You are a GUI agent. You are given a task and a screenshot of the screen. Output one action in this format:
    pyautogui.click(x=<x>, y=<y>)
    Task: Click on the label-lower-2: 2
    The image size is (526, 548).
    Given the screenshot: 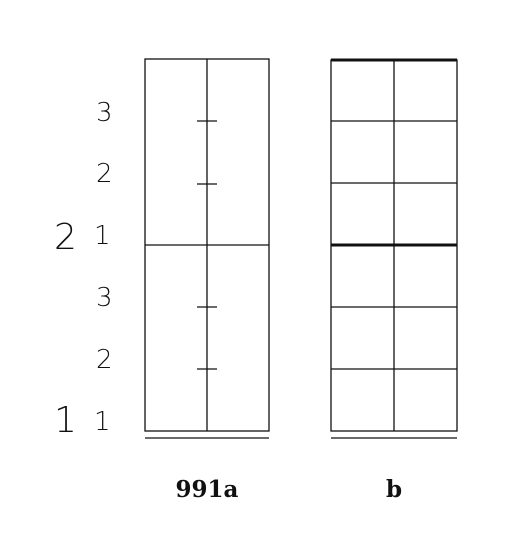 What is the action you would take?
    pyautogui.click(x=104, y=360)
    